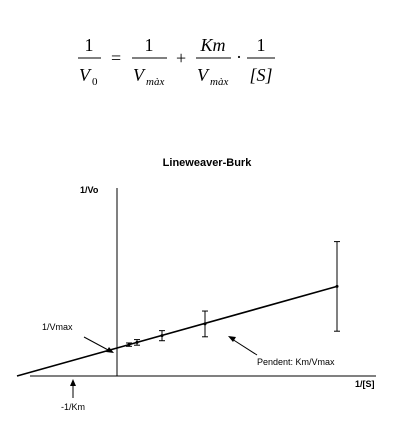 The height and width of the screenshot is (422, 417). I want to click on slope-label: Pendent: Km/Vmax, so click(296, 362).